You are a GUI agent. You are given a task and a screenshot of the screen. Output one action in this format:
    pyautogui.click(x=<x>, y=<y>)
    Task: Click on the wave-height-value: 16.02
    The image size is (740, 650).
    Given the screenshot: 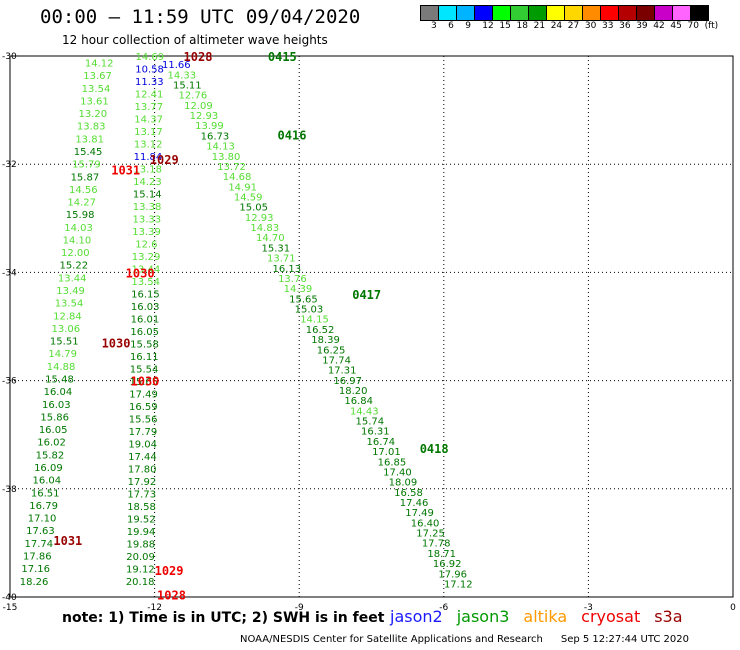 What is the action you would take?
    pyautogui.click(x=51, y=443)
    